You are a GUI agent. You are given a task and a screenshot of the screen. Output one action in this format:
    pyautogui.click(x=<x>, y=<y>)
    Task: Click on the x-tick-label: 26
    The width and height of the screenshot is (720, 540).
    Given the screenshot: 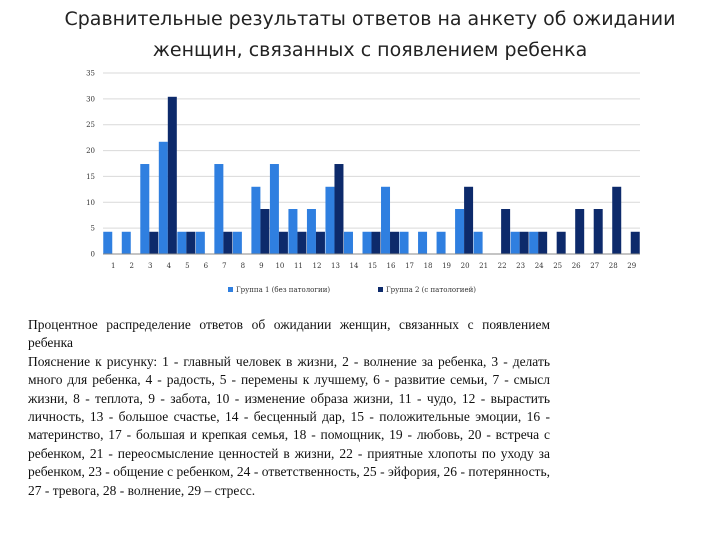 What is the action you would take?
    pyautogui.click(x=576, y=266)
    